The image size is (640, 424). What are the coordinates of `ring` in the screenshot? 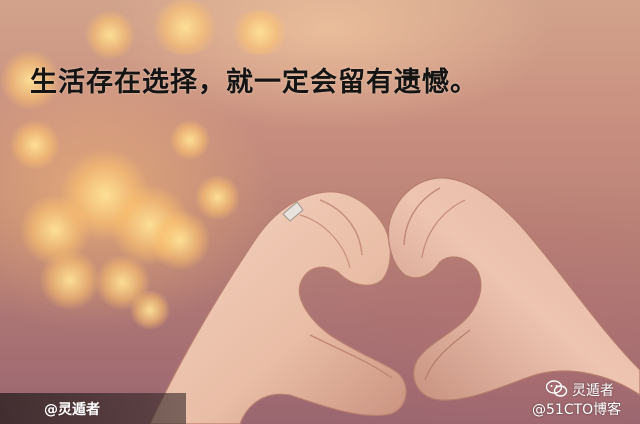 It's located at (293, 211).